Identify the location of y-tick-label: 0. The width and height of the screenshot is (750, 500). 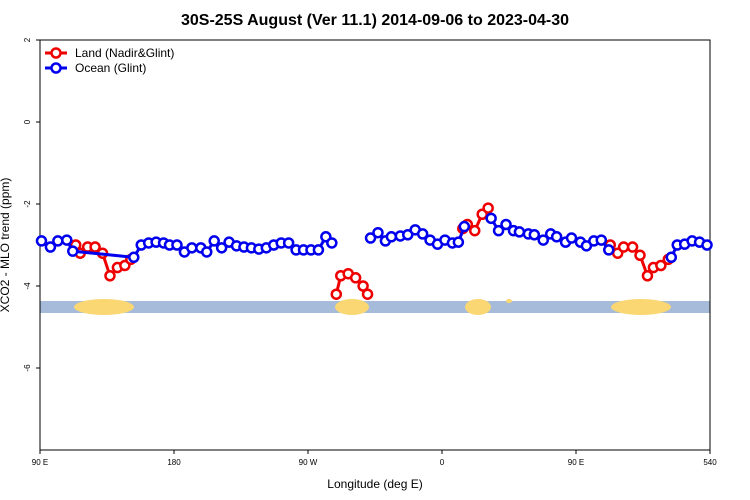
(27, 121).